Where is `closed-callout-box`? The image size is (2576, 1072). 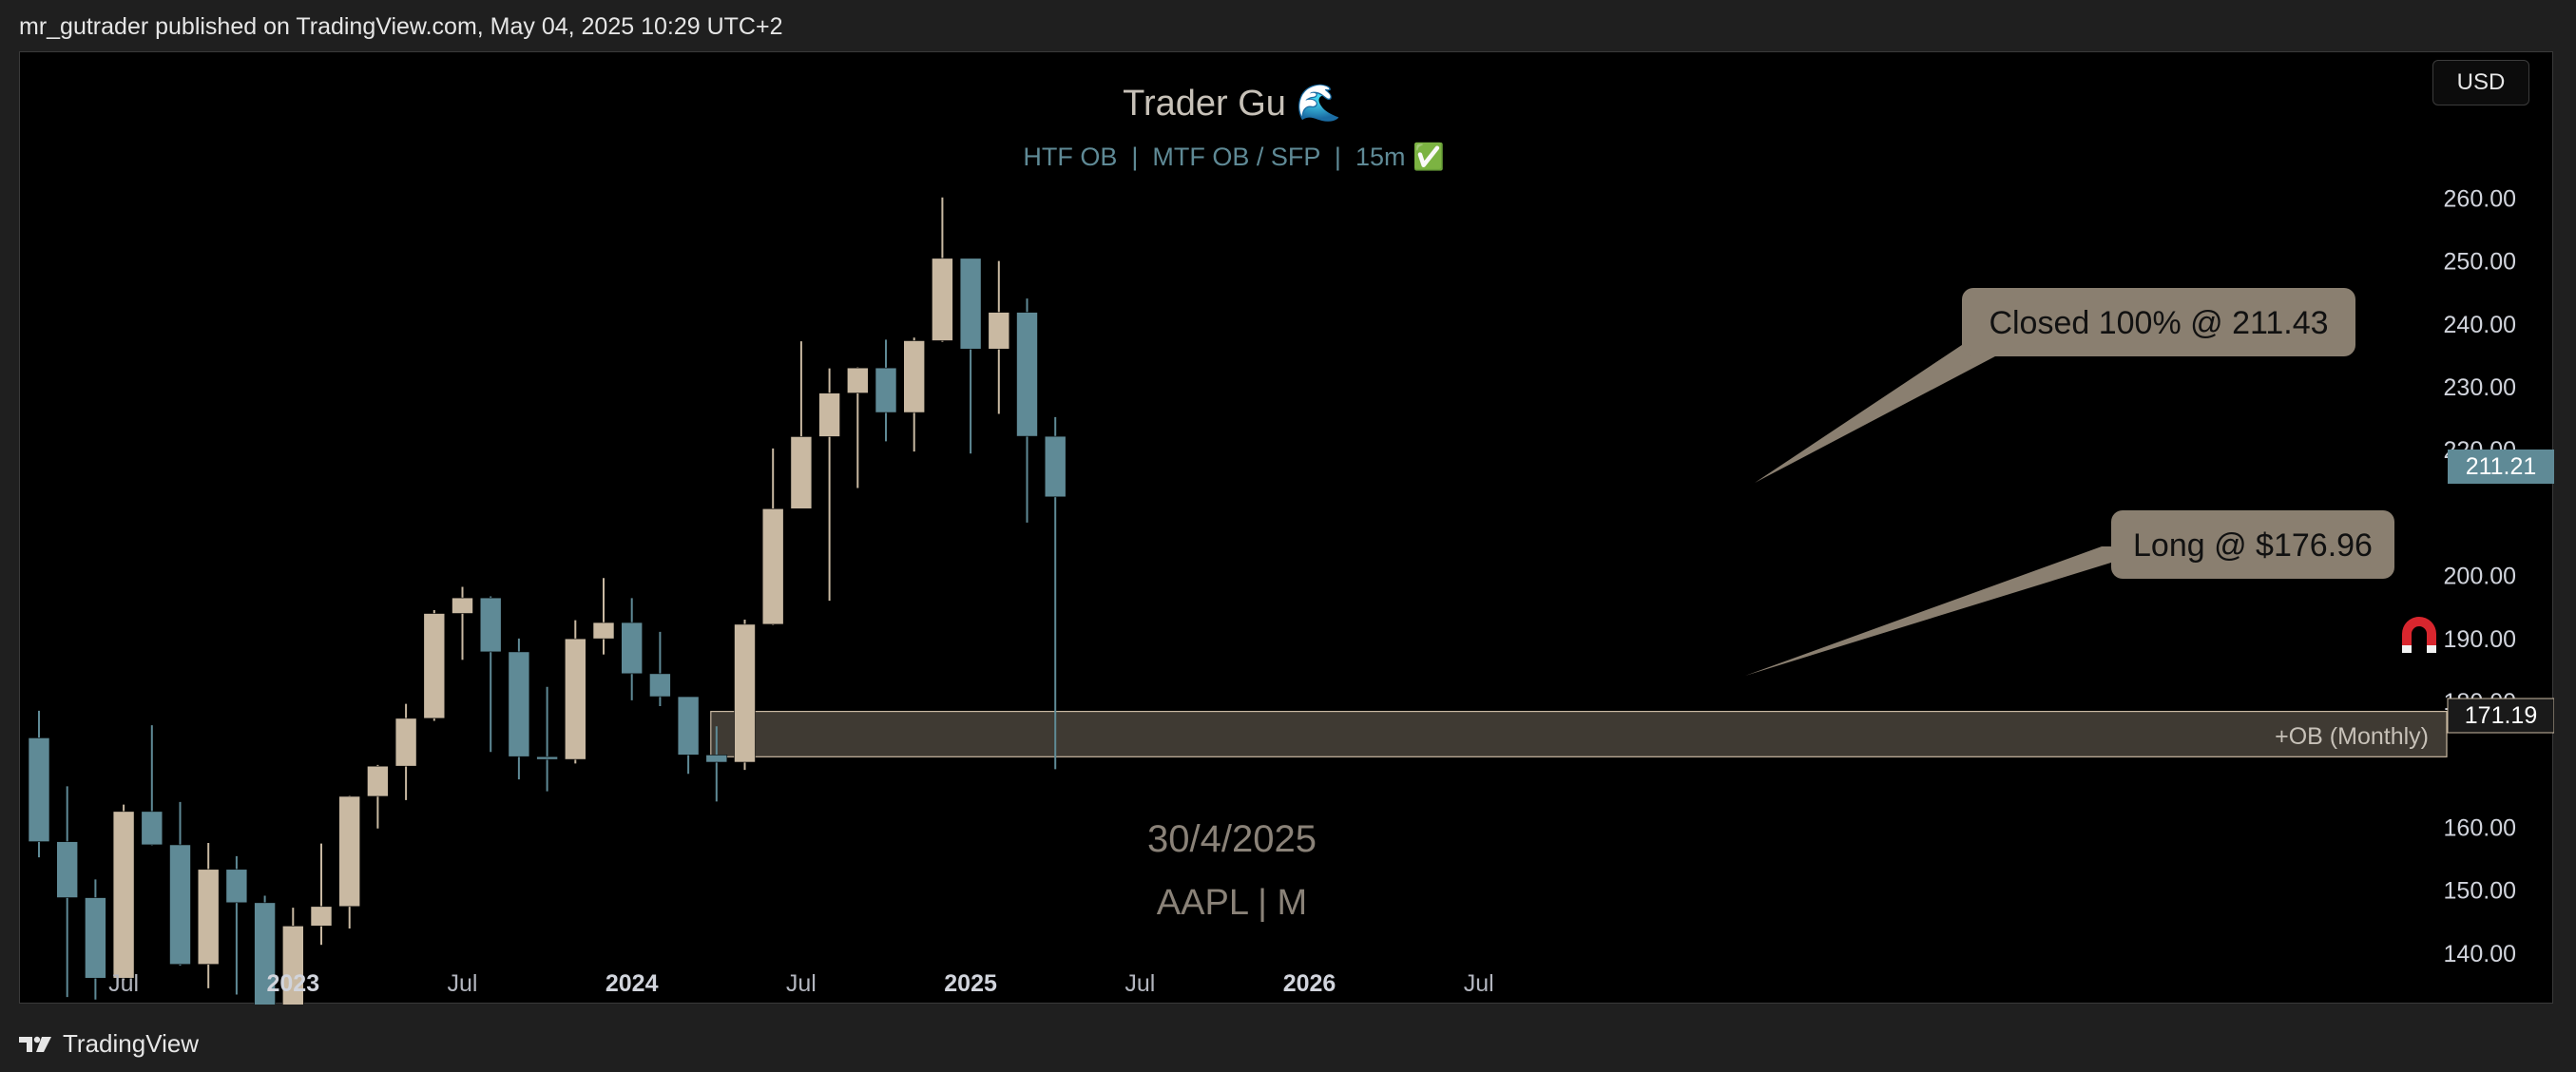 closed-callout-box is located at coordinates (2159, 322).